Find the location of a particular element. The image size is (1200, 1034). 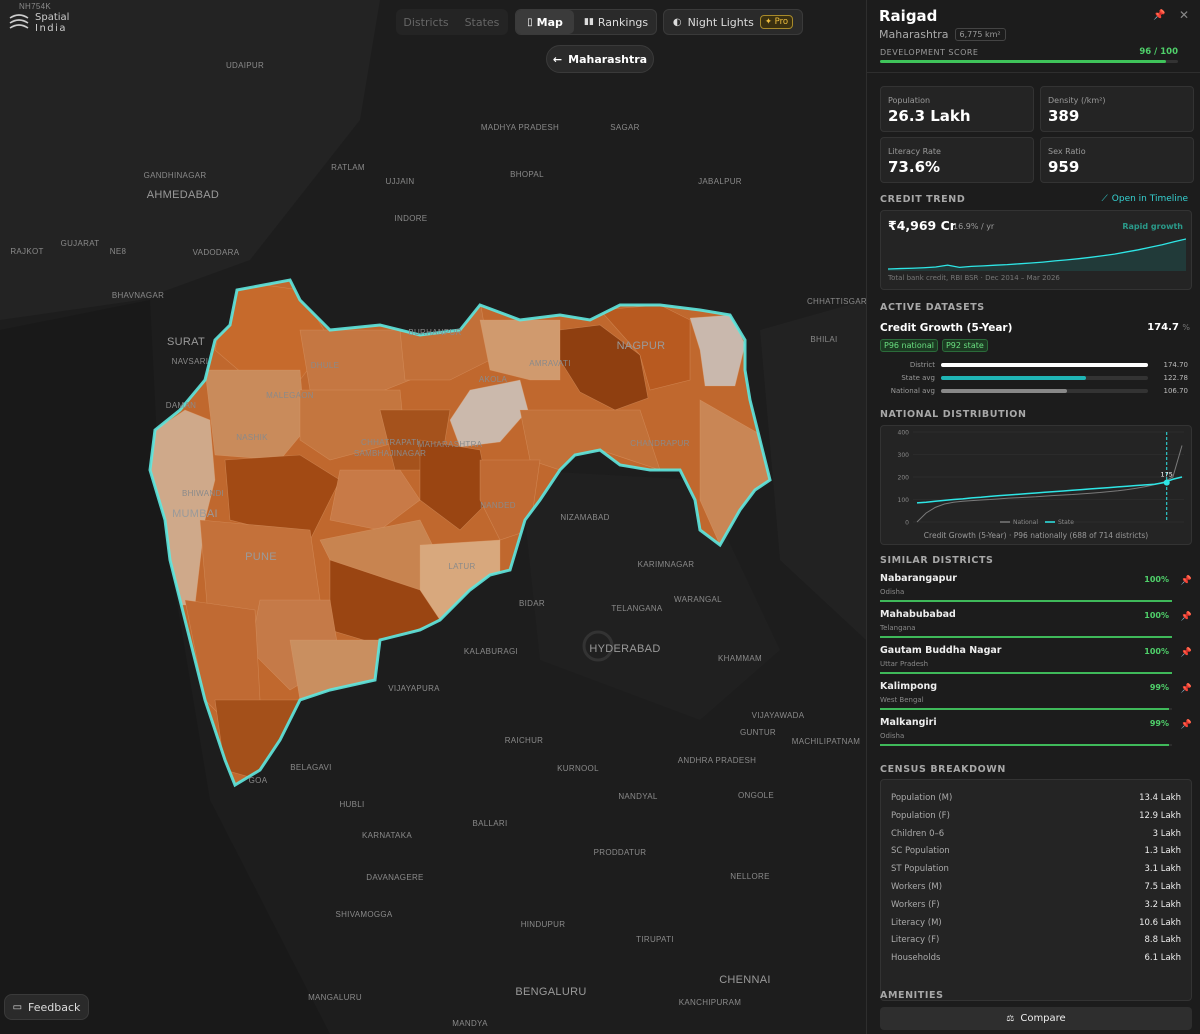

census-value: 10.6 Lakh is located at coordinates (1160, 922).